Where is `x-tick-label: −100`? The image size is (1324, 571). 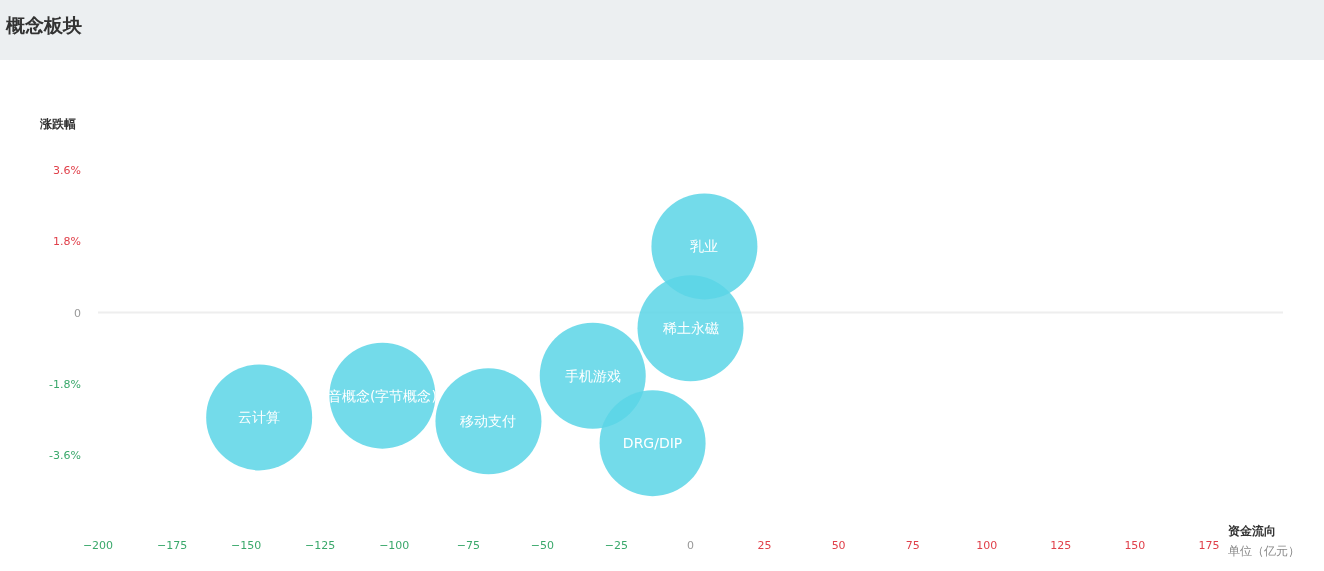
x-tick-label: −100 is located at coordinates (394, 545).